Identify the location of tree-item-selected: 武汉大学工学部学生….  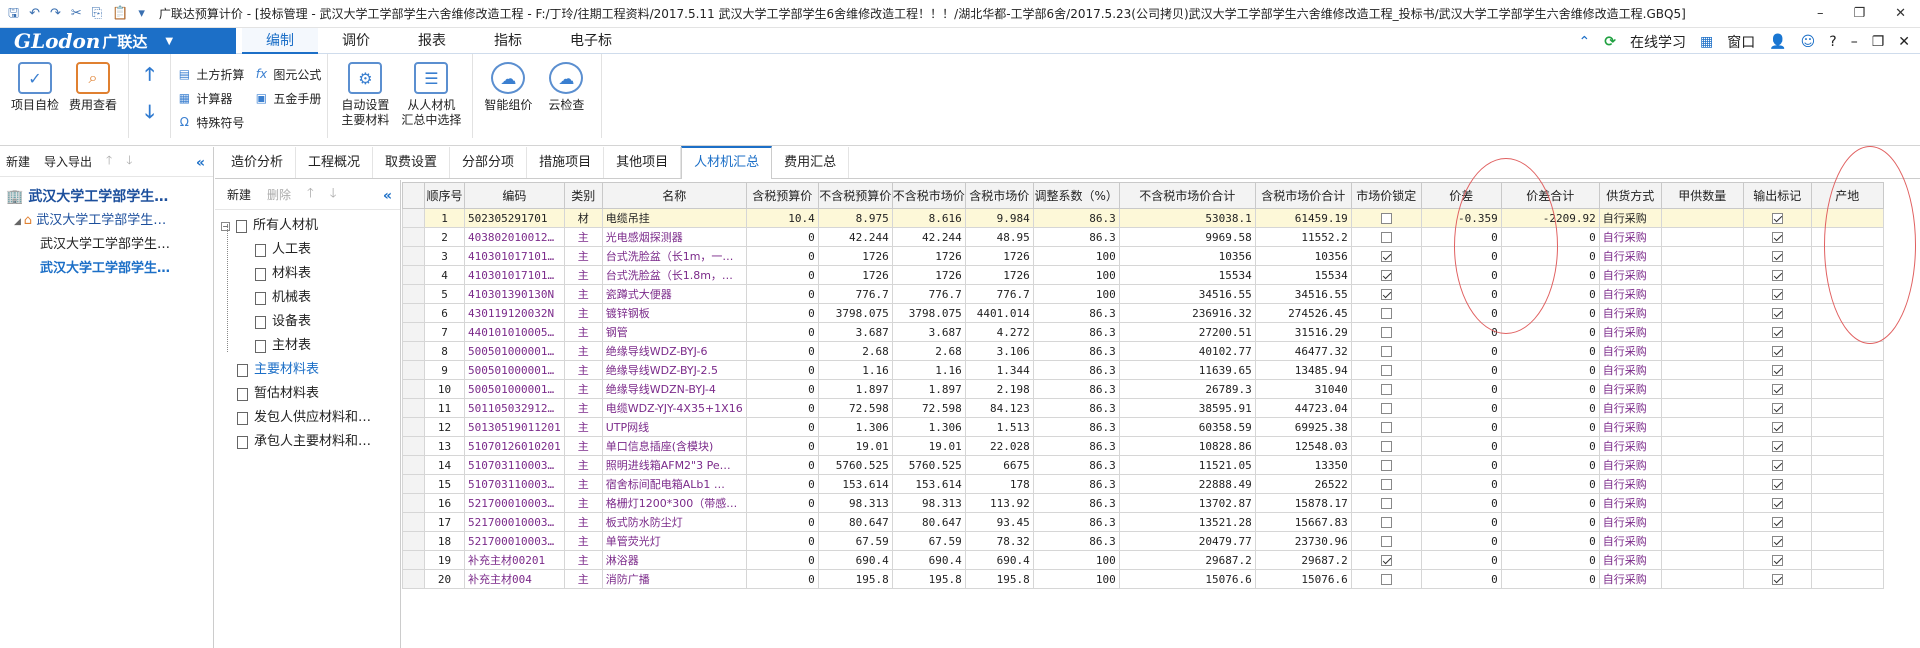
(105, 268).